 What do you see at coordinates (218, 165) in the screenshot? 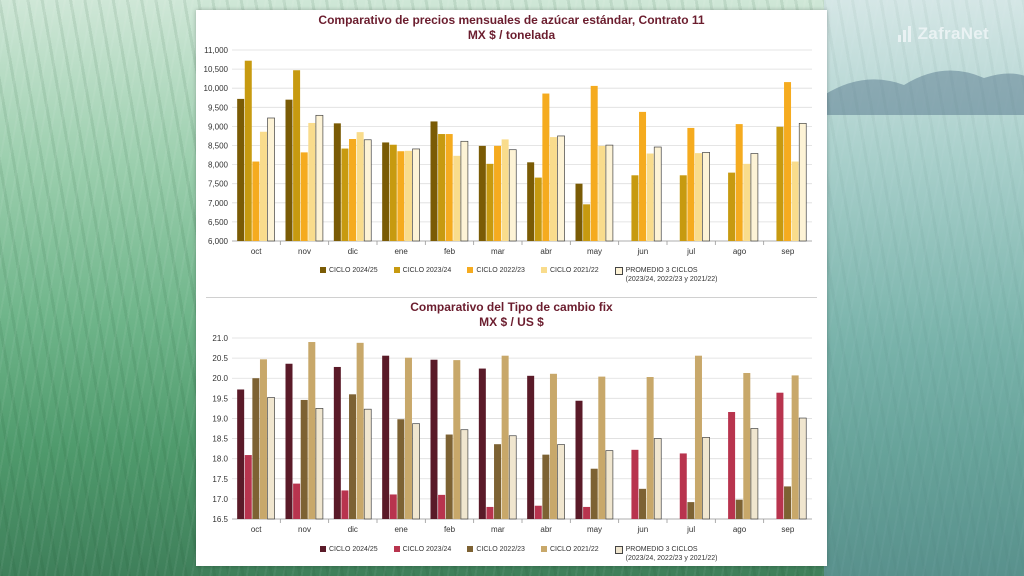
I see `y-tick-label: 8,000` at bounding box center [218, 165].